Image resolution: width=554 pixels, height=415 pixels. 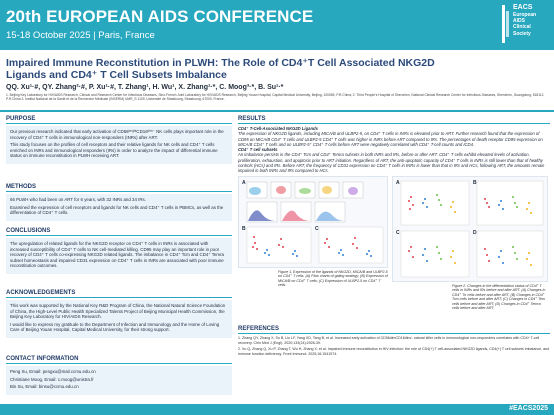 I want to click on logo-abbr: EACS, so click(x=523, y=7).